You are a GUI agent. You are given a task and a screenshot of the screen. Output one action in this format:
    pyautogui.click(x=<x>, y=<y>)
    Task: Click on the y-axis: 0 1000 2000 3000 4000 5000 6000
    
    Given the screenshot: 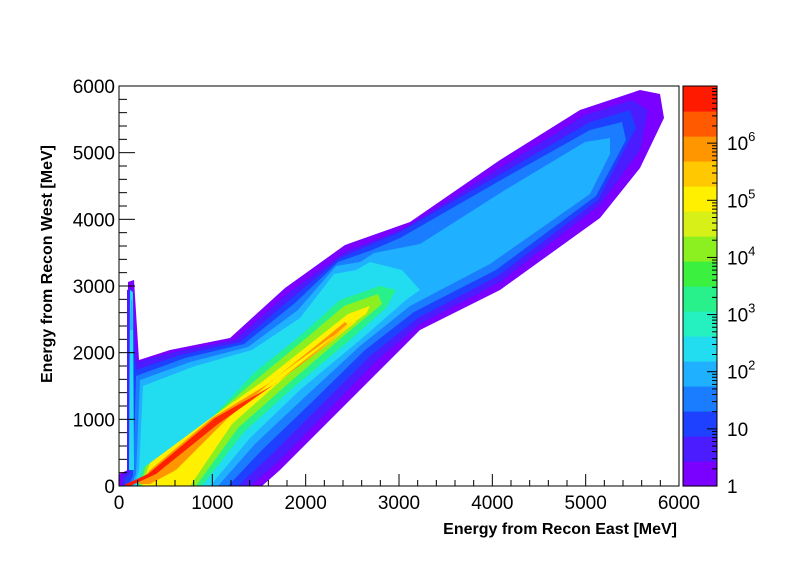 What is the action you would take?
    pyautogui.click(x=104, y=287)
    